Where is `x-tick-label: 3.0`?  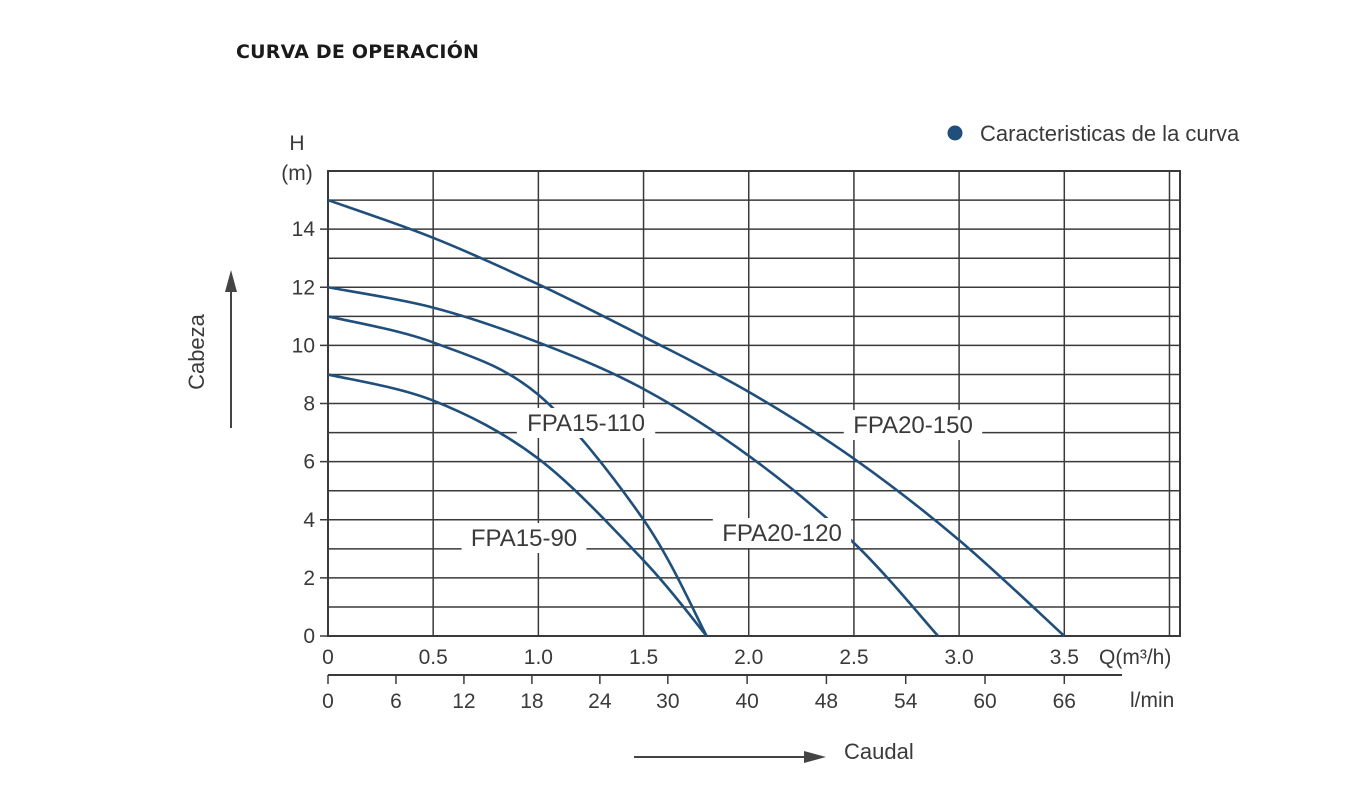
x-tick-label: 3.0 is located at coordinates (959, 657).